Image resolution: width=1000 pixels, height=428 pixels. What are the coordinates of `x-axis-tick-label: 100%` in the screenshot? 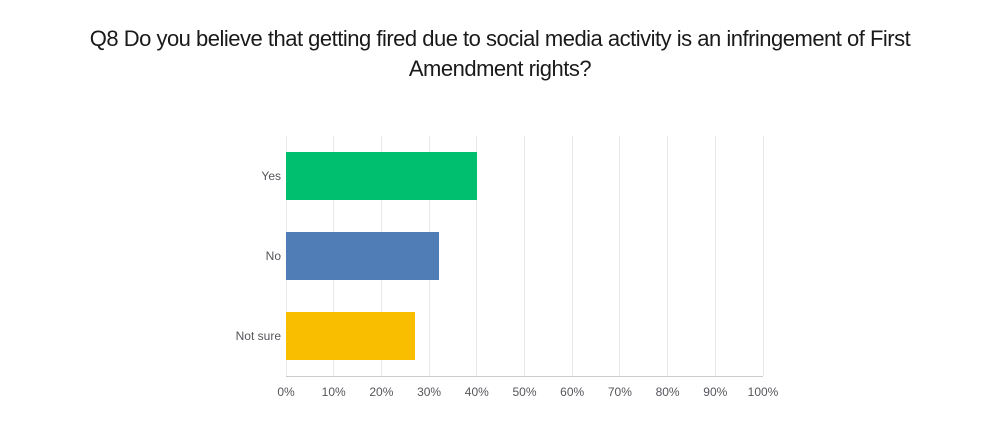 It's located at (763, 392).